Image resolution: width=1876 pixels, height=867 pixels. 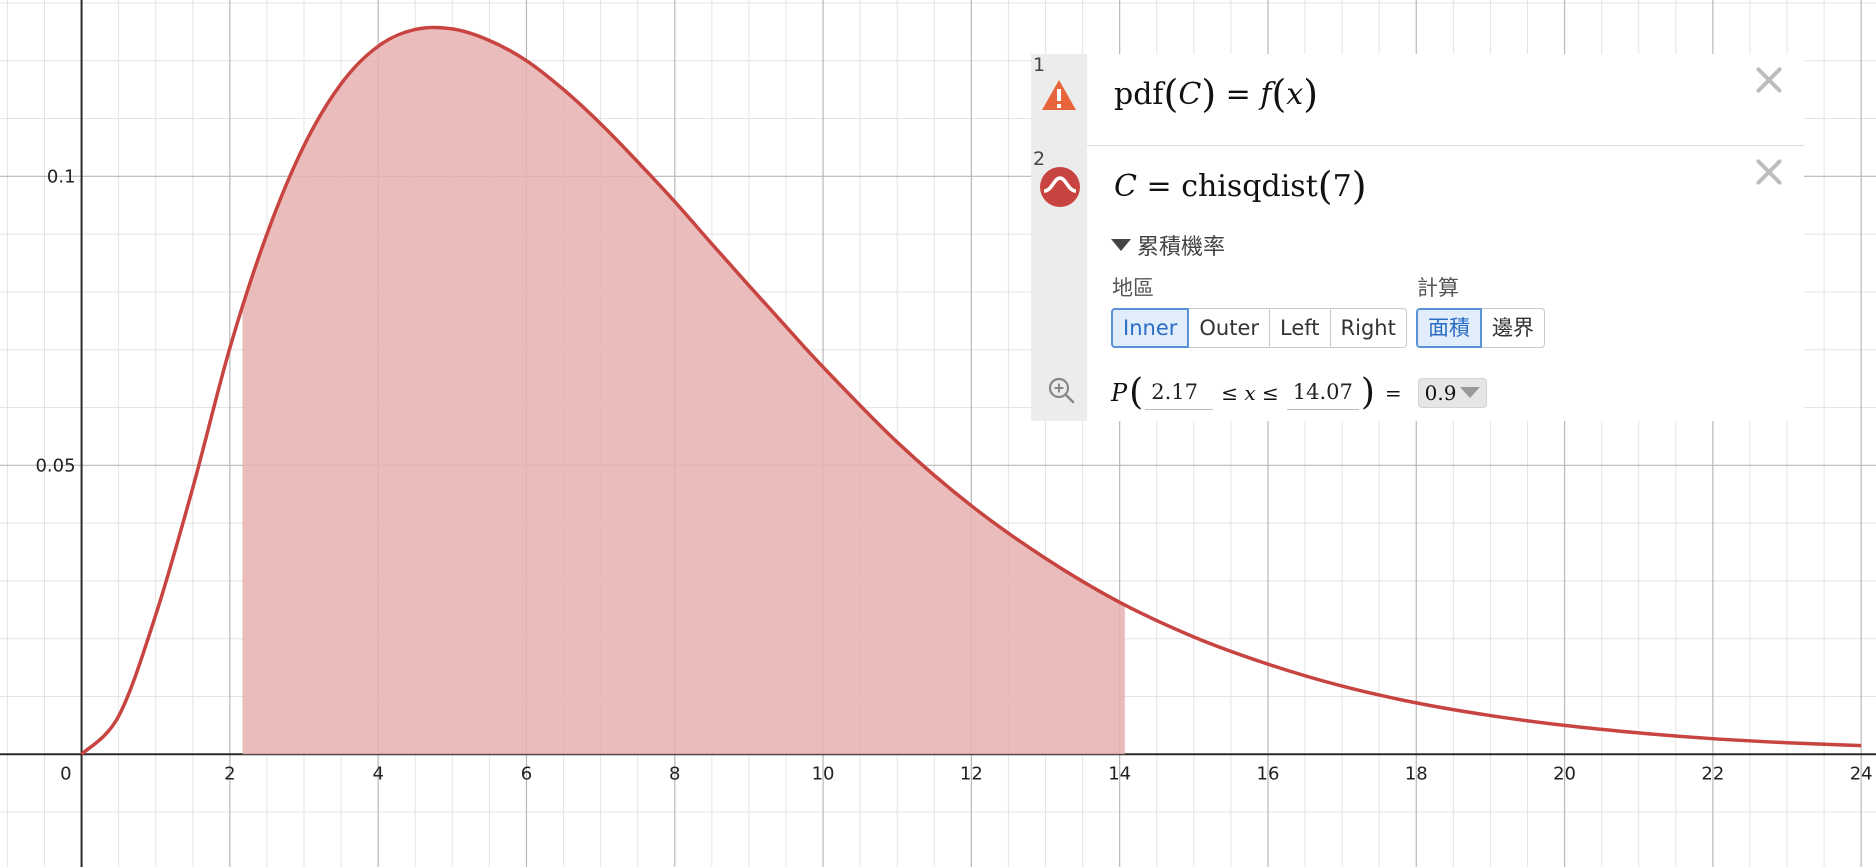 I want to click on x-tick-label: 12, so click(x=971, y=773).